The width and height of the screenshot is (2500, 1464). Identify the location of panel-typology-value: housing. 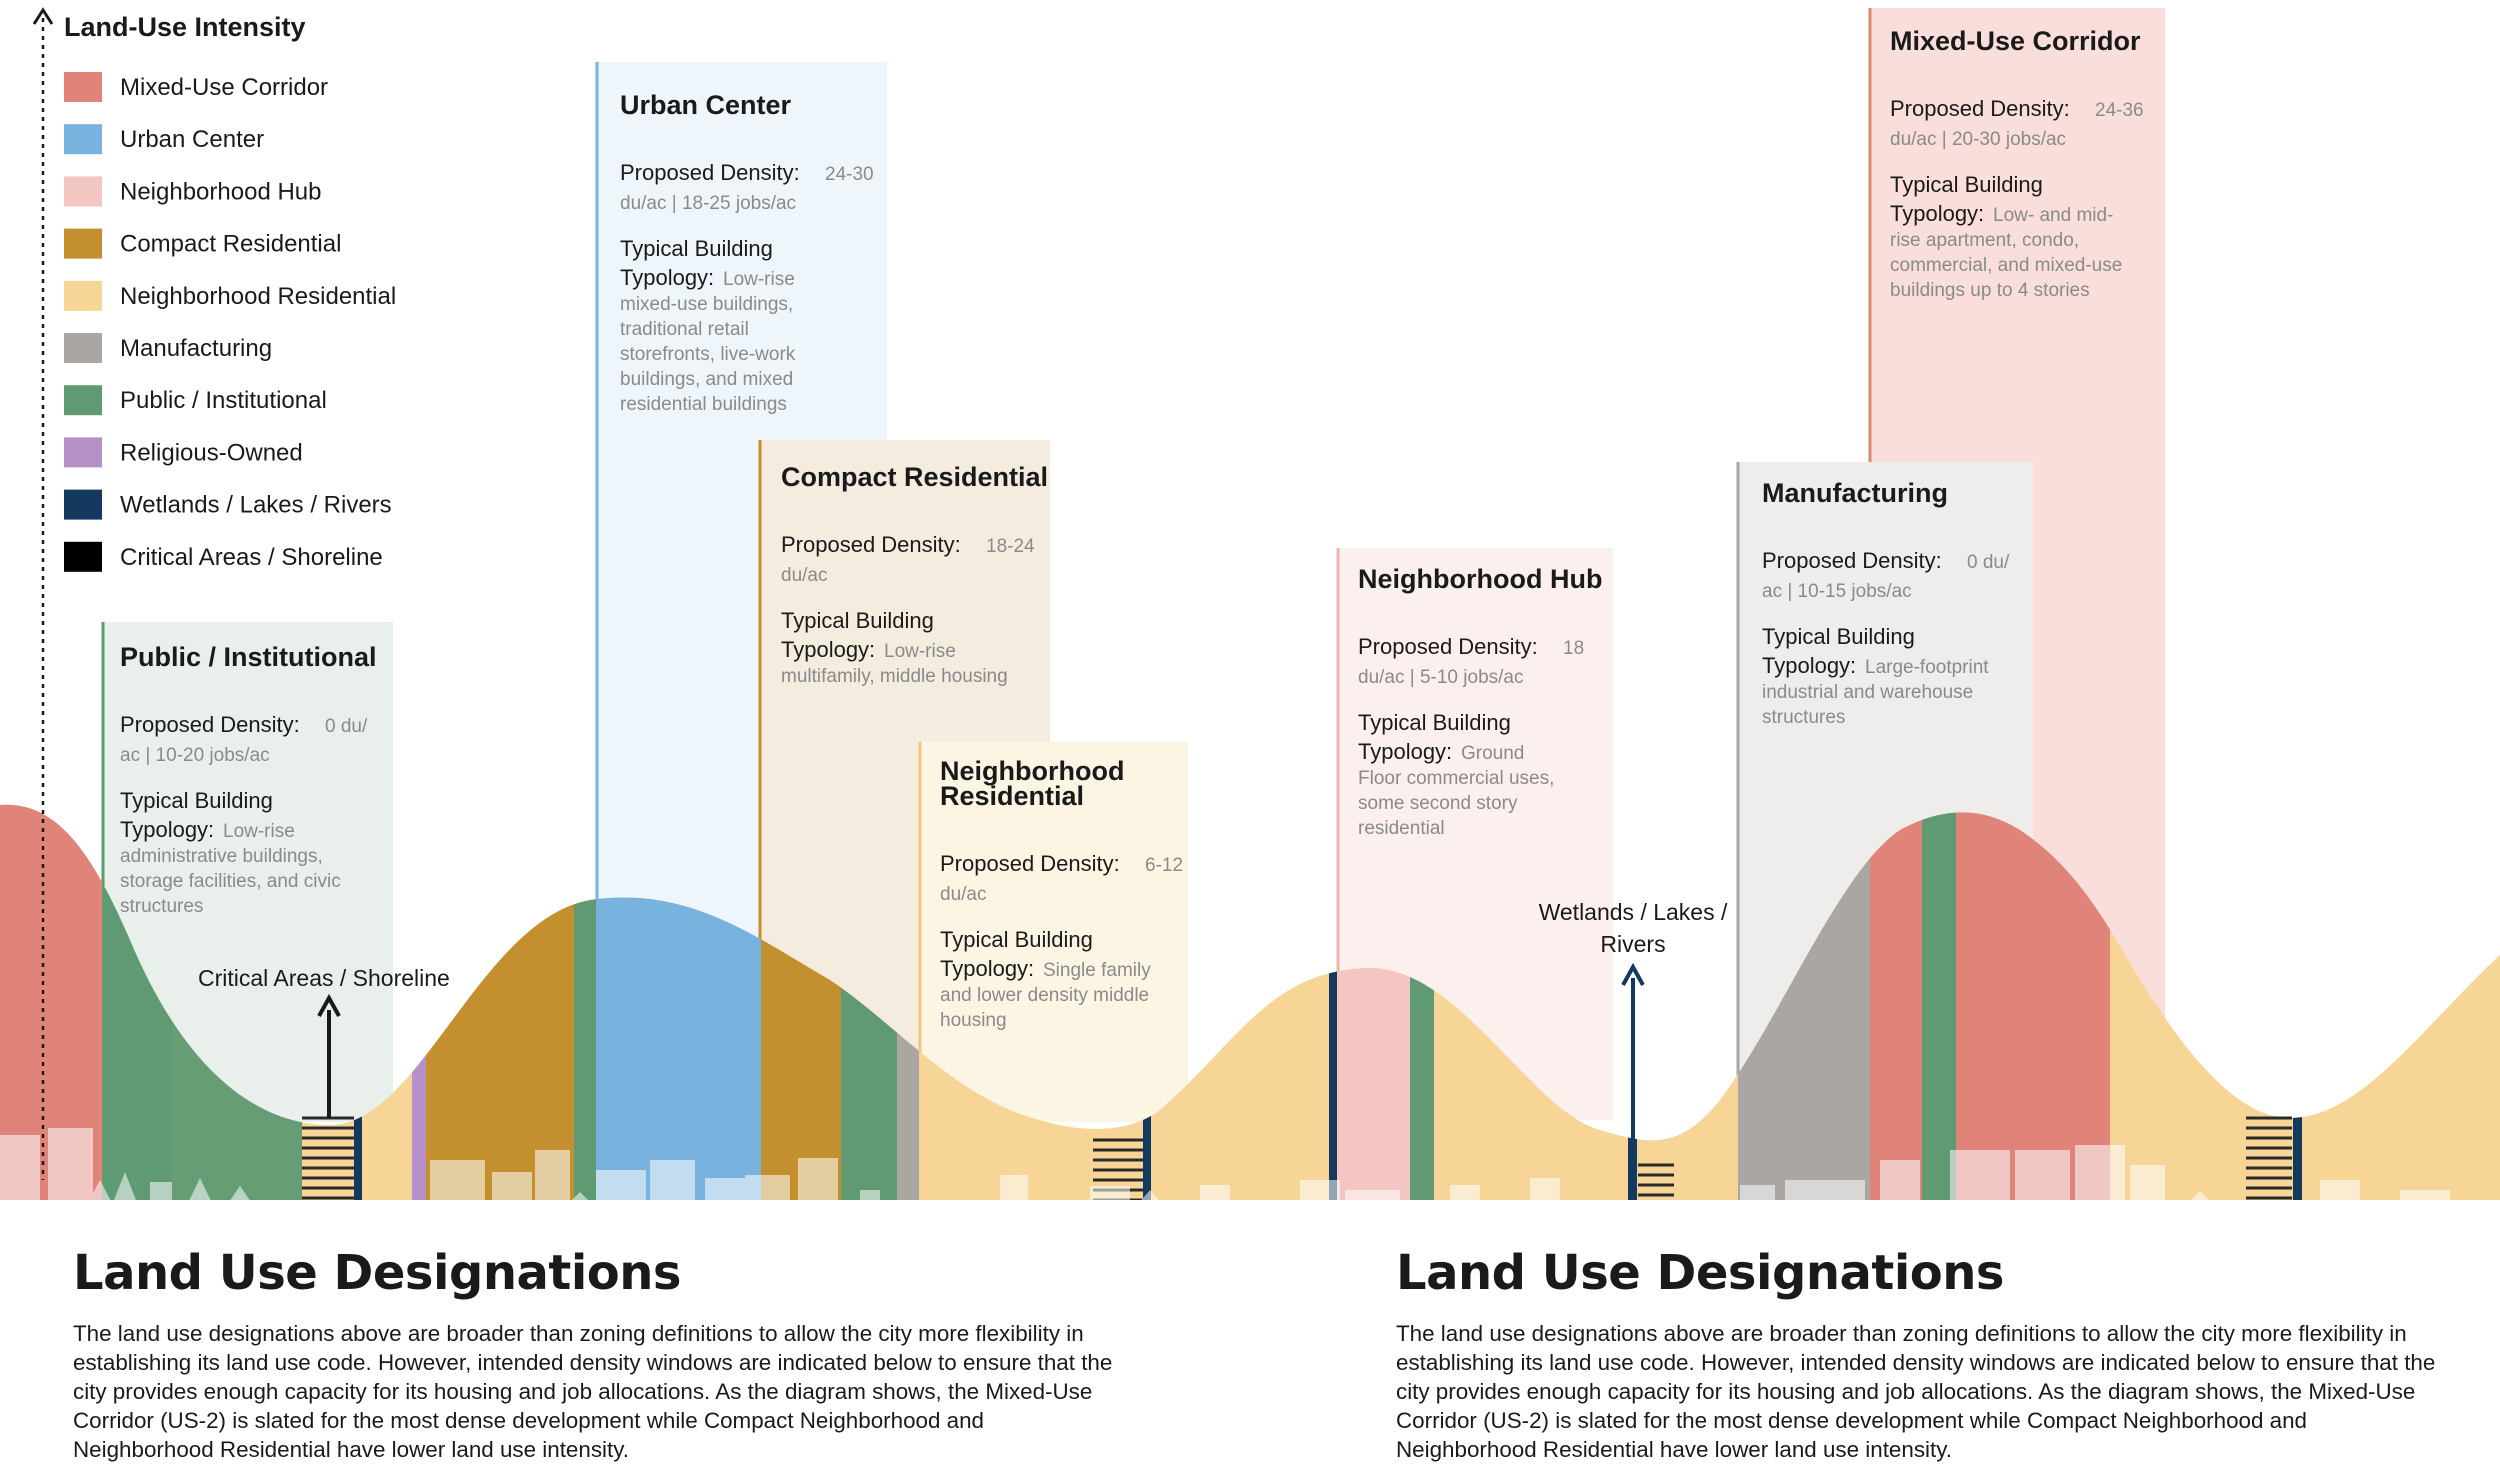
(973, 1020).